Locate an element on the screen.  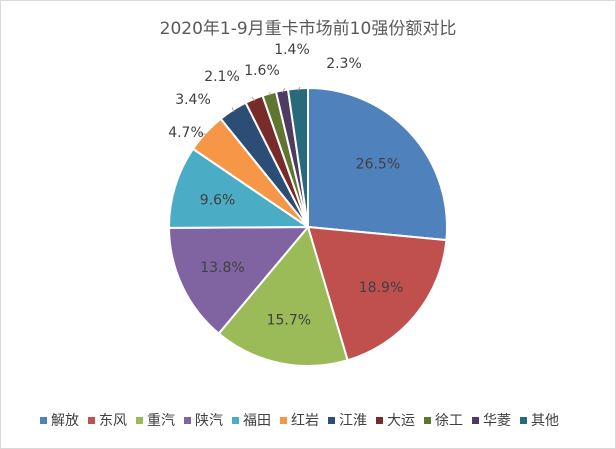
leader-line-江淮 is located at coordinates (233, 109).